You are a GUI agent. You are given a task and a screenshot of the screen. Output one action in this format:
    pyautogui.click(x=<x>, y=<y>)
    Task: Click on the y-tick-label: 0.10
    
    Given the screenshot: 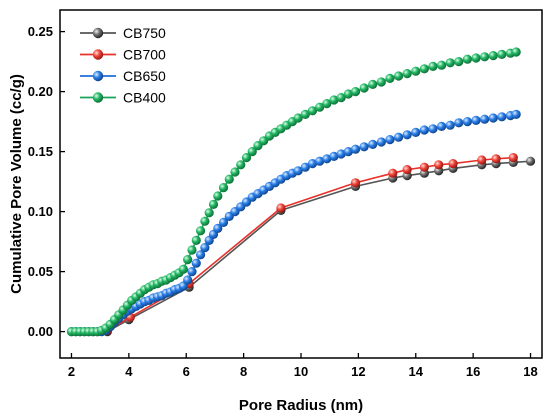 What is the action you would take?
    pyautogui.click(x=40, y=211)
    